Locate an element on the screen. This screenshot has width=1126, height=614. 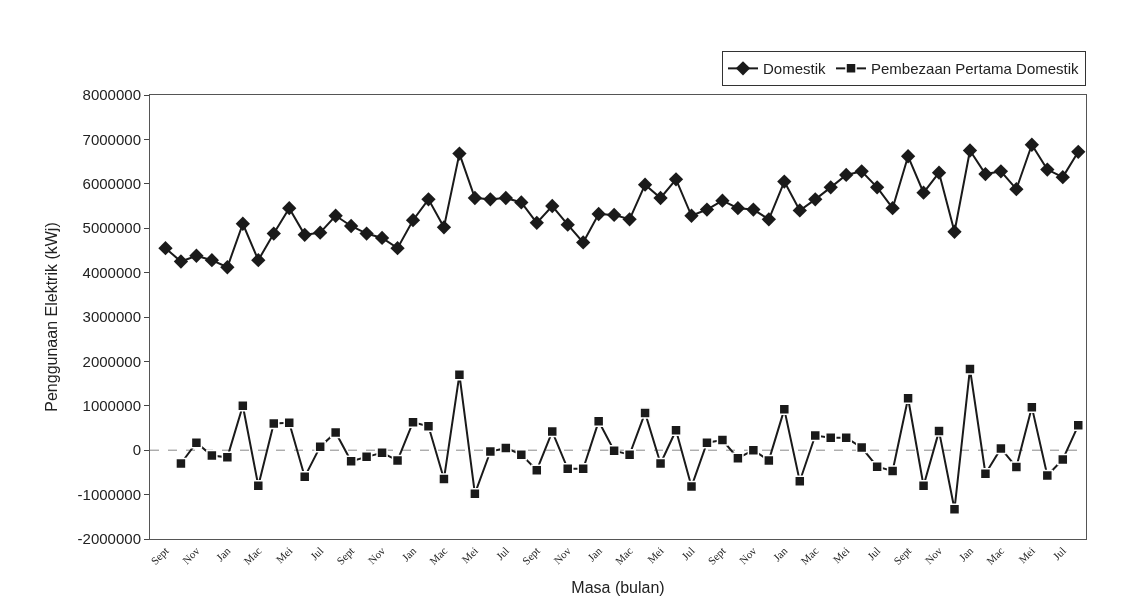
y-tick-label: -2000000 is located at coordinates (109, 539).